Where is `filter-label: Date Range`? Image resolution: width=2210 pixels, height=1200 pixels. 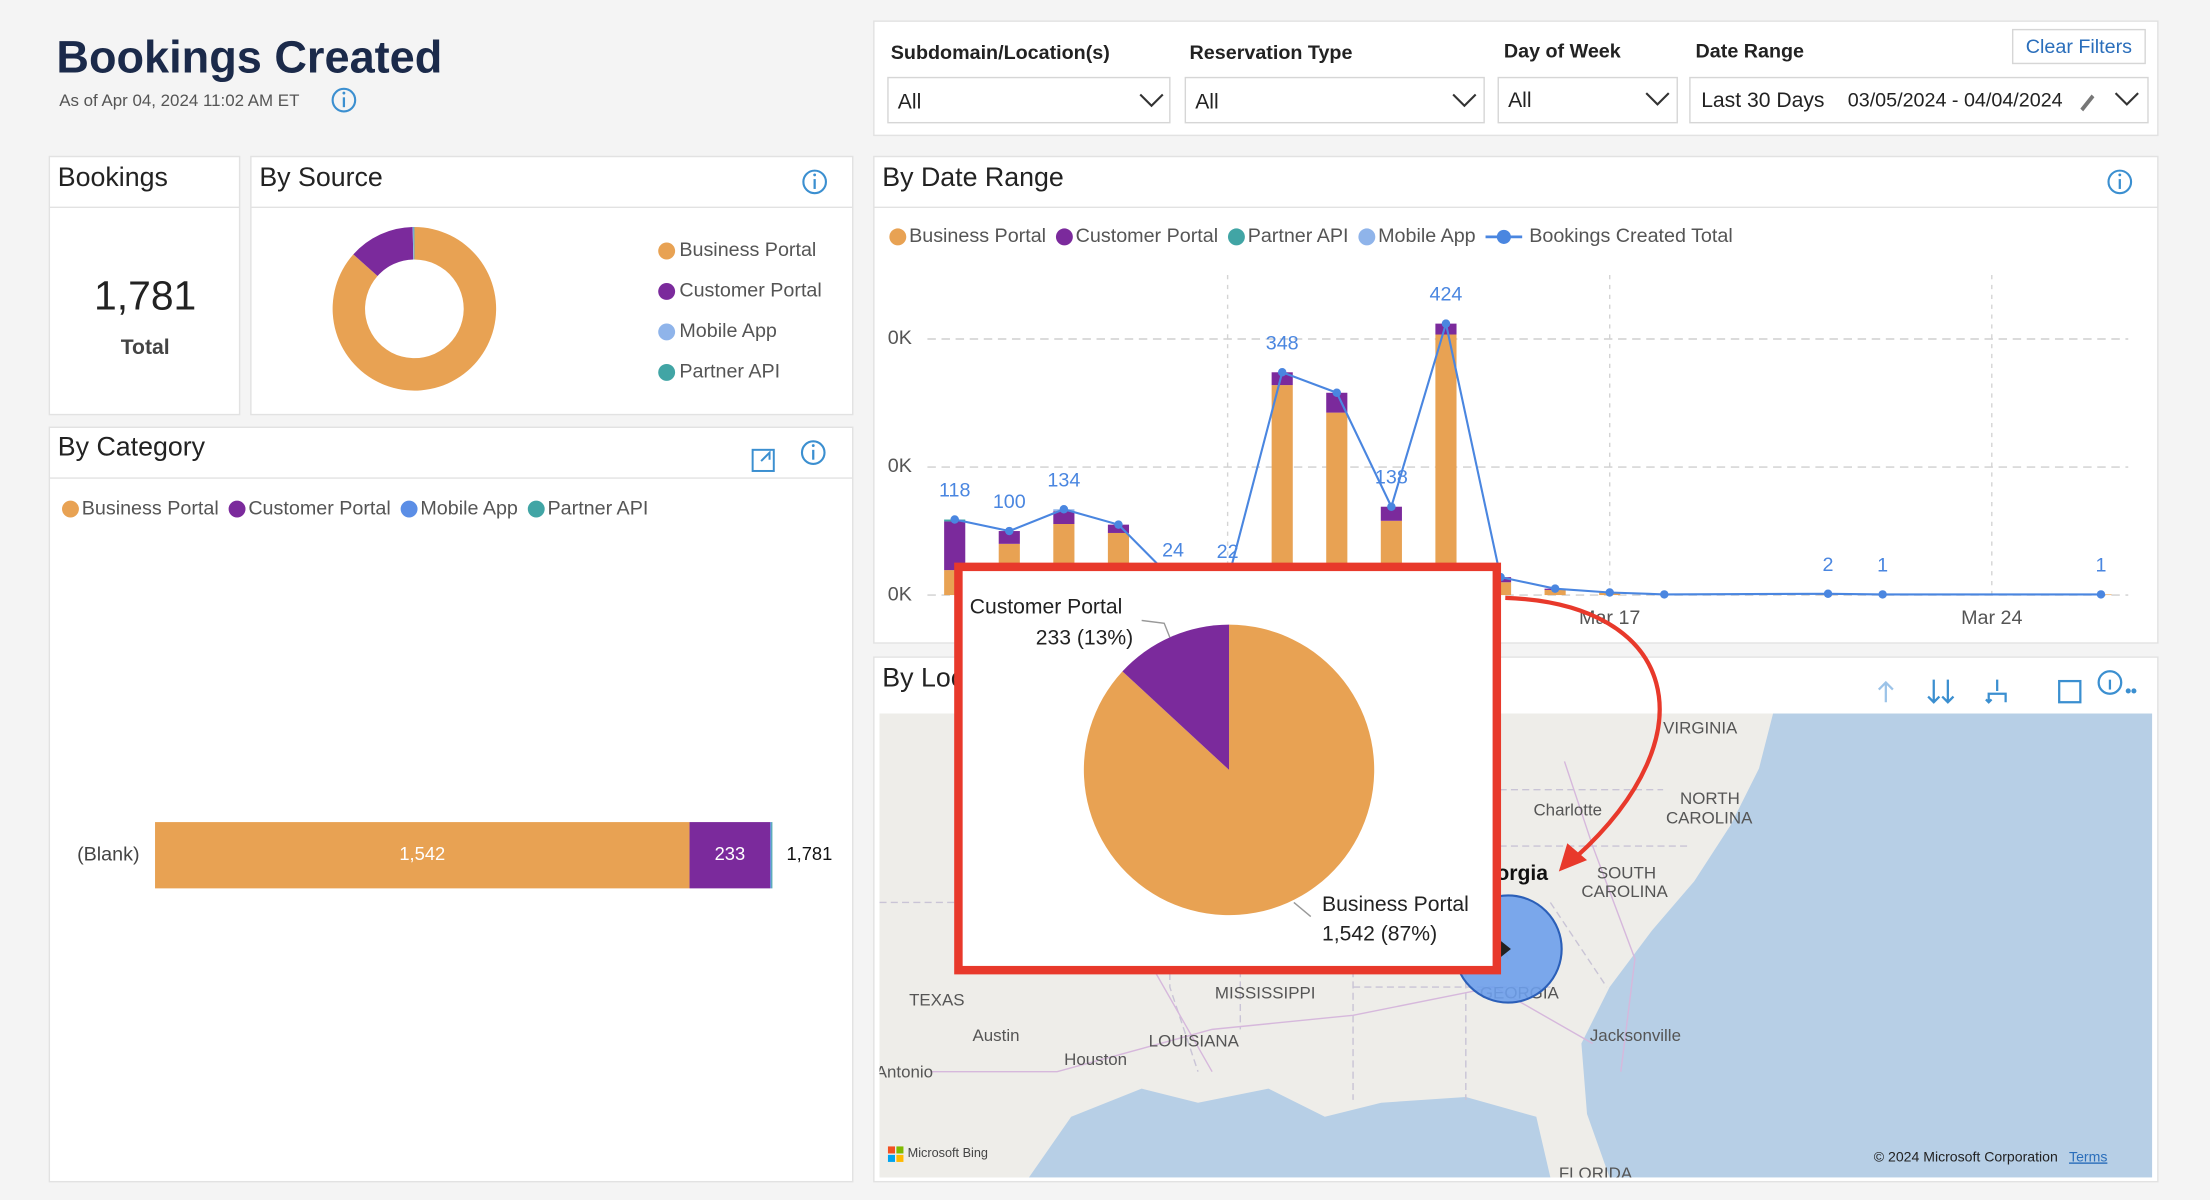 filter-label: Date Range is located at coordinates (1750, 51).